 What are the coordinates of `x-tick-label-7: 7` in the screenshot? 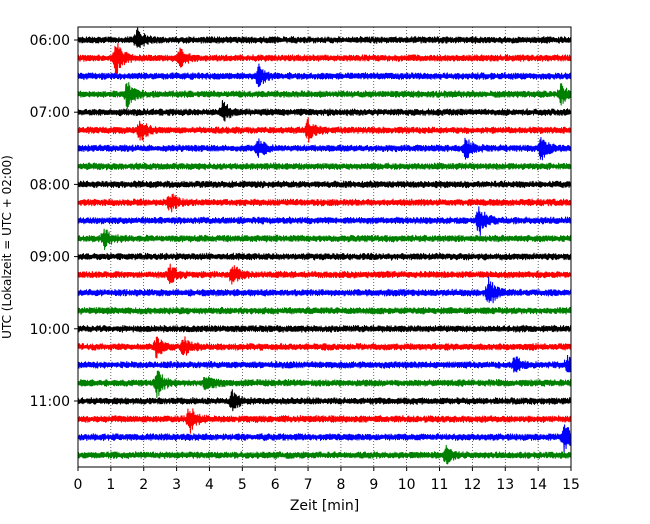 It's located at (308, 485).